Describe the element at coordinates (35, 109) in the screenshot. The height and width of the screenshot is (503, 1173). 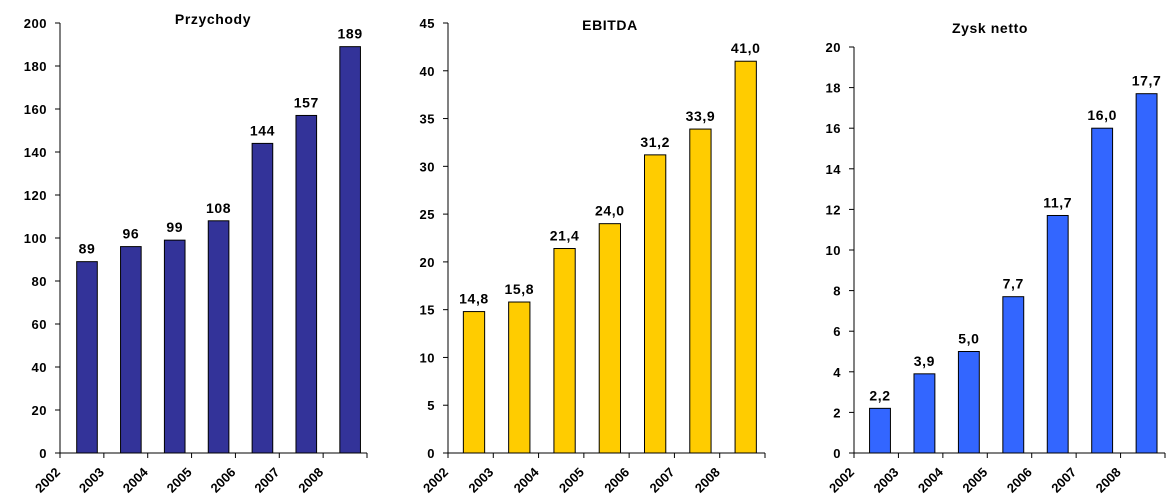
I see `y-tick-label: 160` at that location.